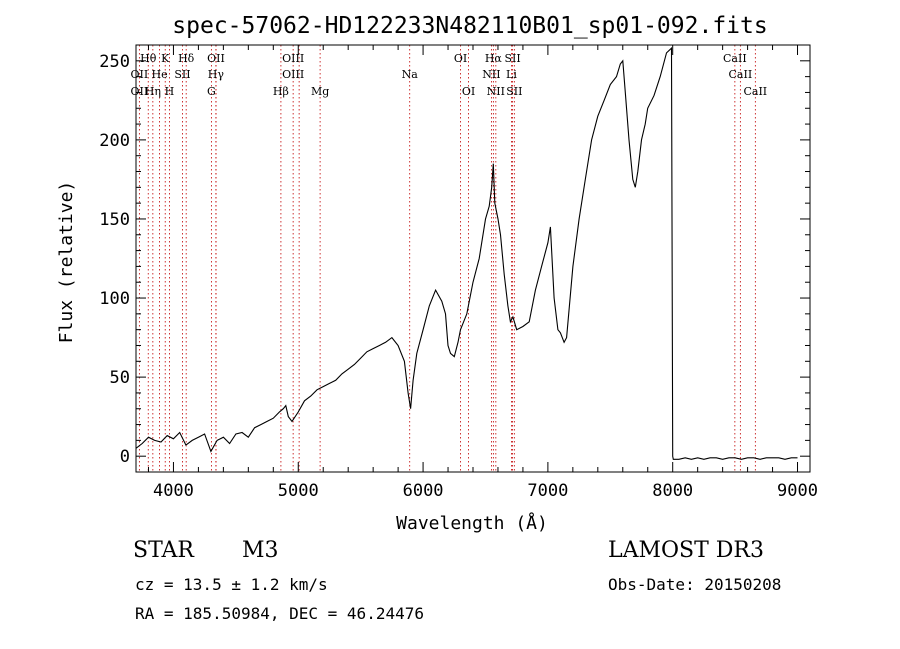  What do you see at coordinates (423, 491) in the screenshot?
I see `x-tick-label: 6000` at bounding box center [423, 491].